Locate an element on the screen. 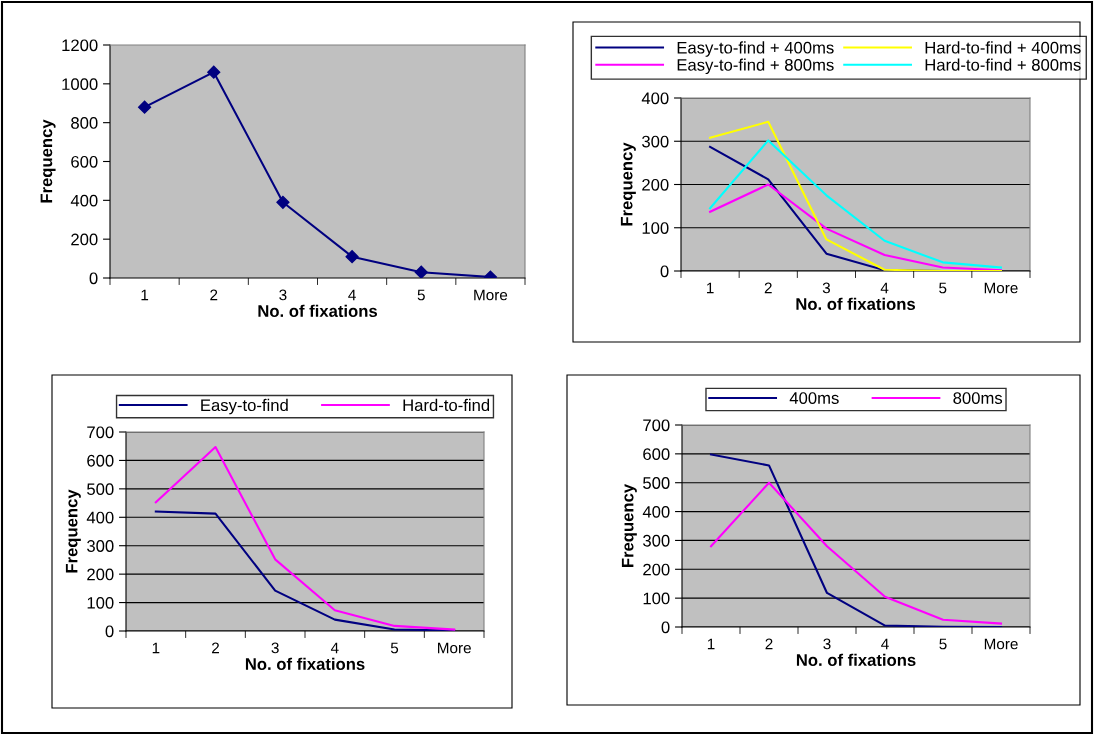  legend-label: Easy-to-find + 400ms is located at coordinates (755, 49).